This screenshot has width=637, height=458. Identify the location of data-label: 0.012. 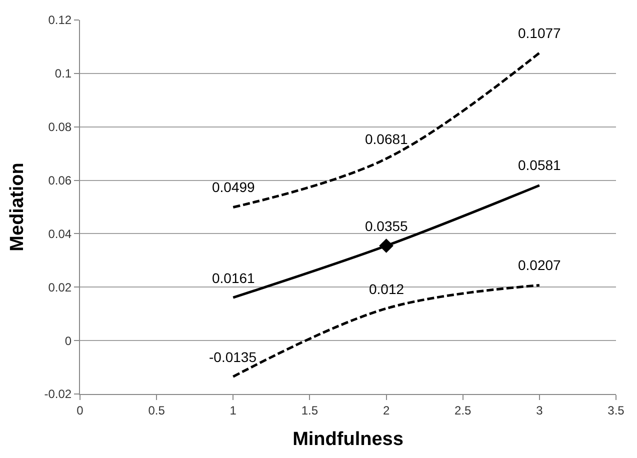
(386, 289).